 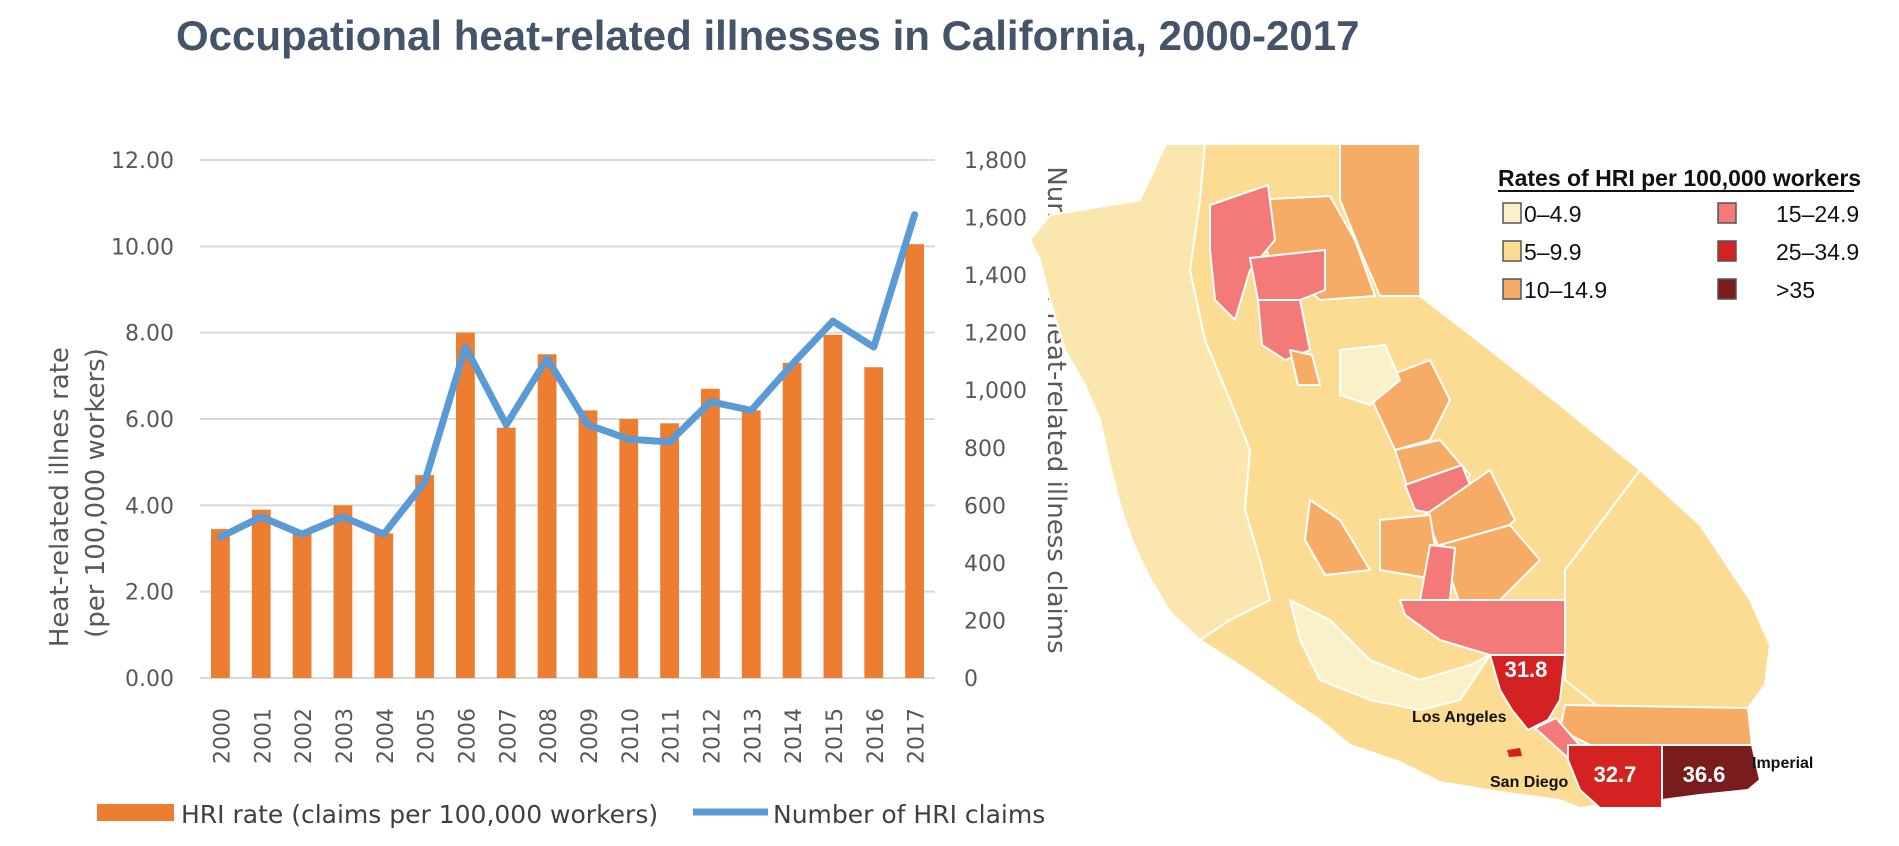 What do you see at coordinates (710, 533) in the screenshot?
I see `bar-2012` at bounding box center [710, 533].